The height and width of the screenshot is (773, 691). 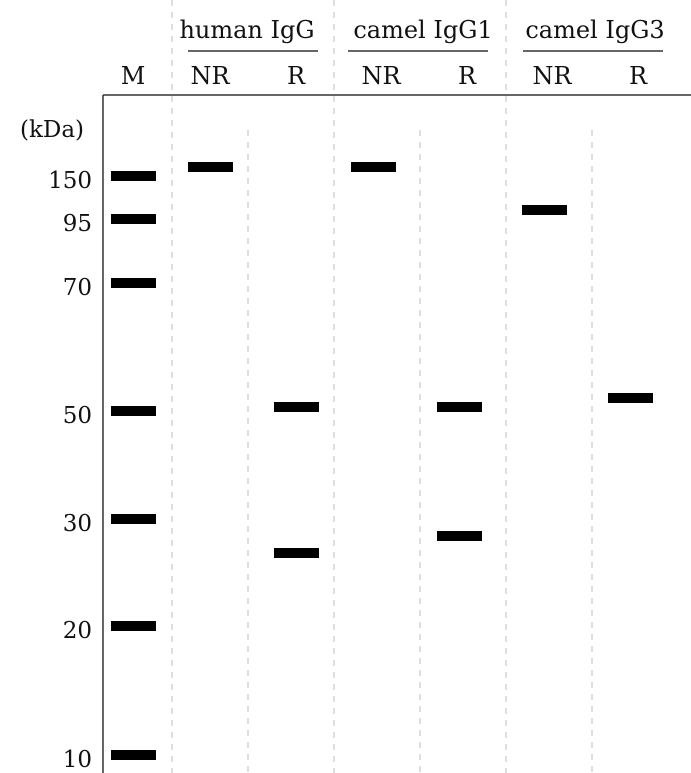 I want to click on band-human-r-heavy, so click(x=296, y=407).